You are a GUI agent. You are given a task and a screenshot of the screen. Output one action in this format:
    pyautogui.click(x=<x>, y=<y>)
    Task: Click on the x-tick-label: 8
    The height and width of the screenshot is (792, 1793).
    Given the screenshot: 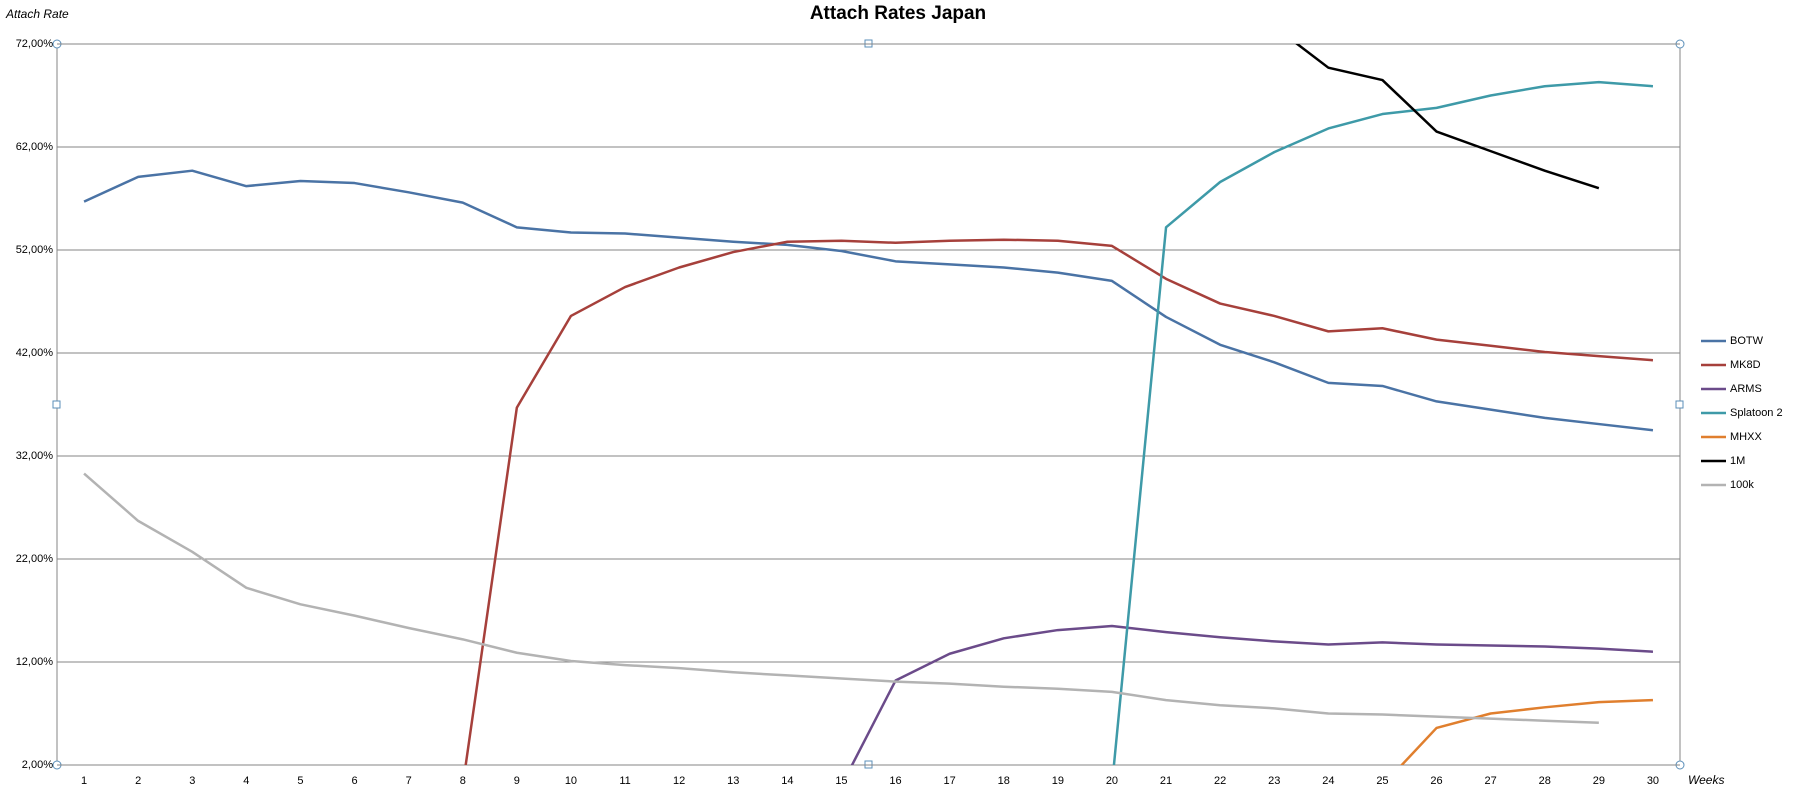 What is the action you would take?
    pyautogui.click(x=463, y=781)
    